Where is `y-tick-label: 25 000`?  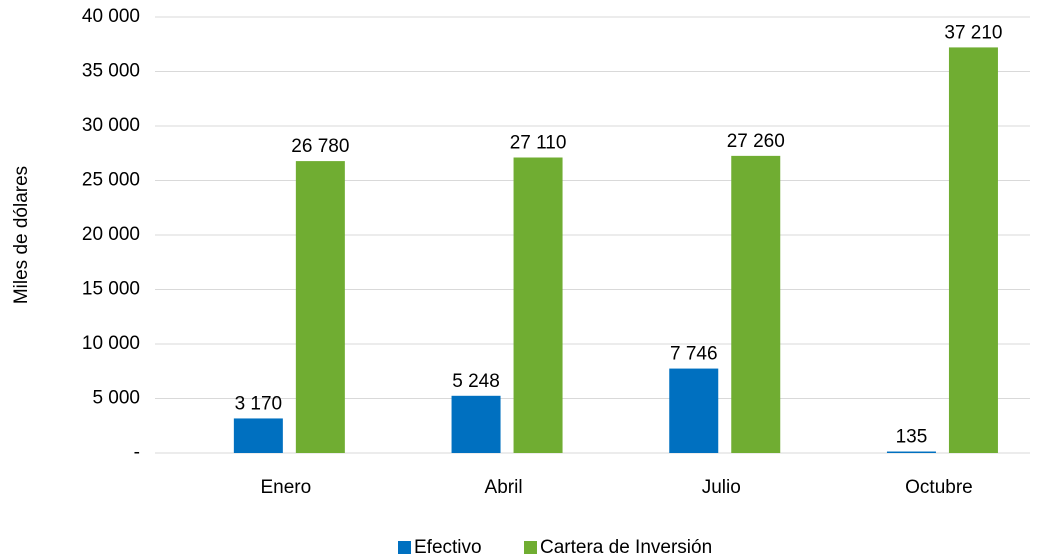
y-tick-label: 25 000 is located at coordinates (111, 180).